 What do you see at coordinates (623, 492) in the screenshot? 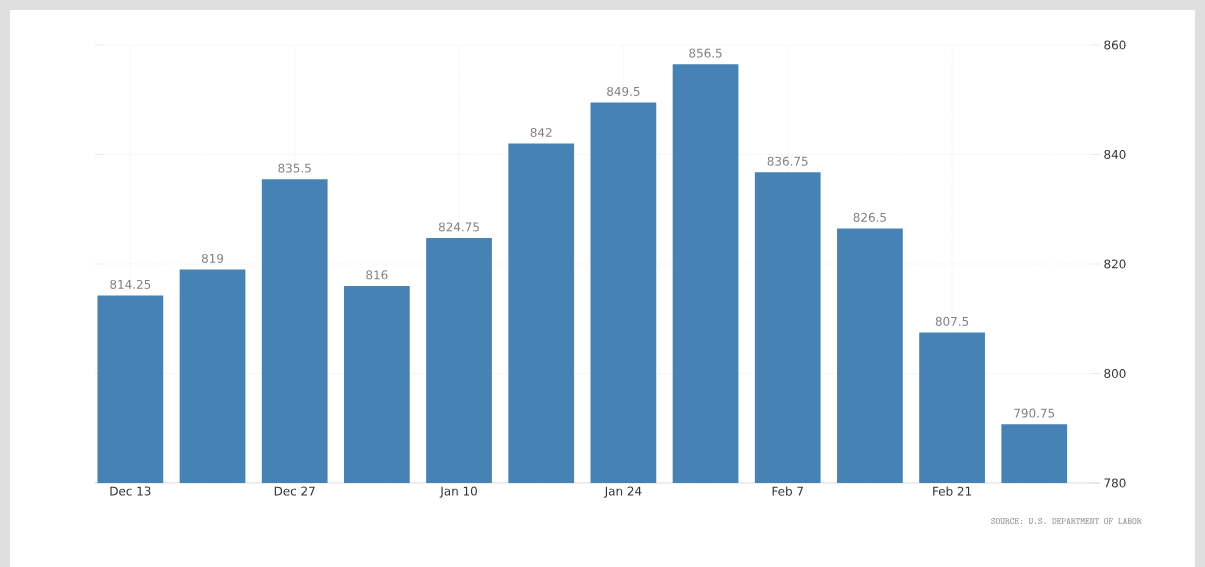
I see `x-tick-label: Jan 24` at bounding box center [623, 492].